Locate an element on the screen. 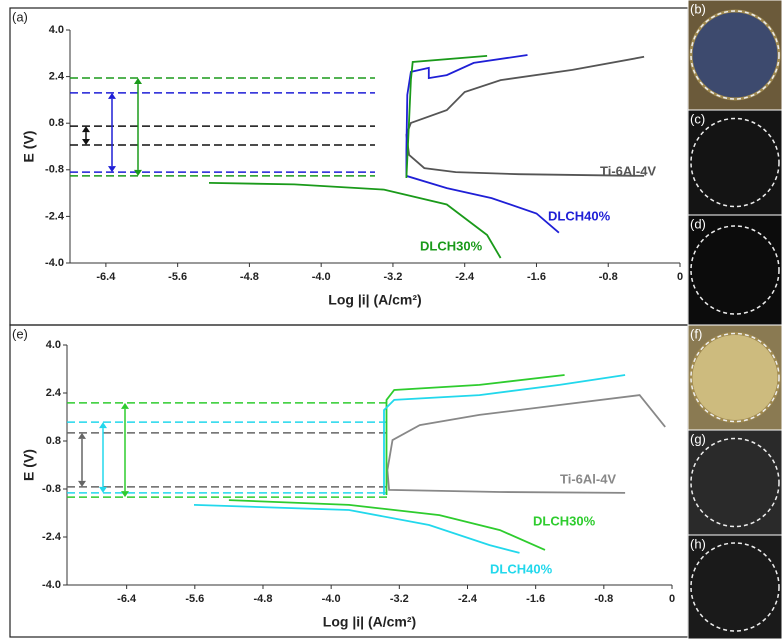 The width and height of the screenshot is (782, 644). photo-label: (h) is located at coordinates (698, 543).